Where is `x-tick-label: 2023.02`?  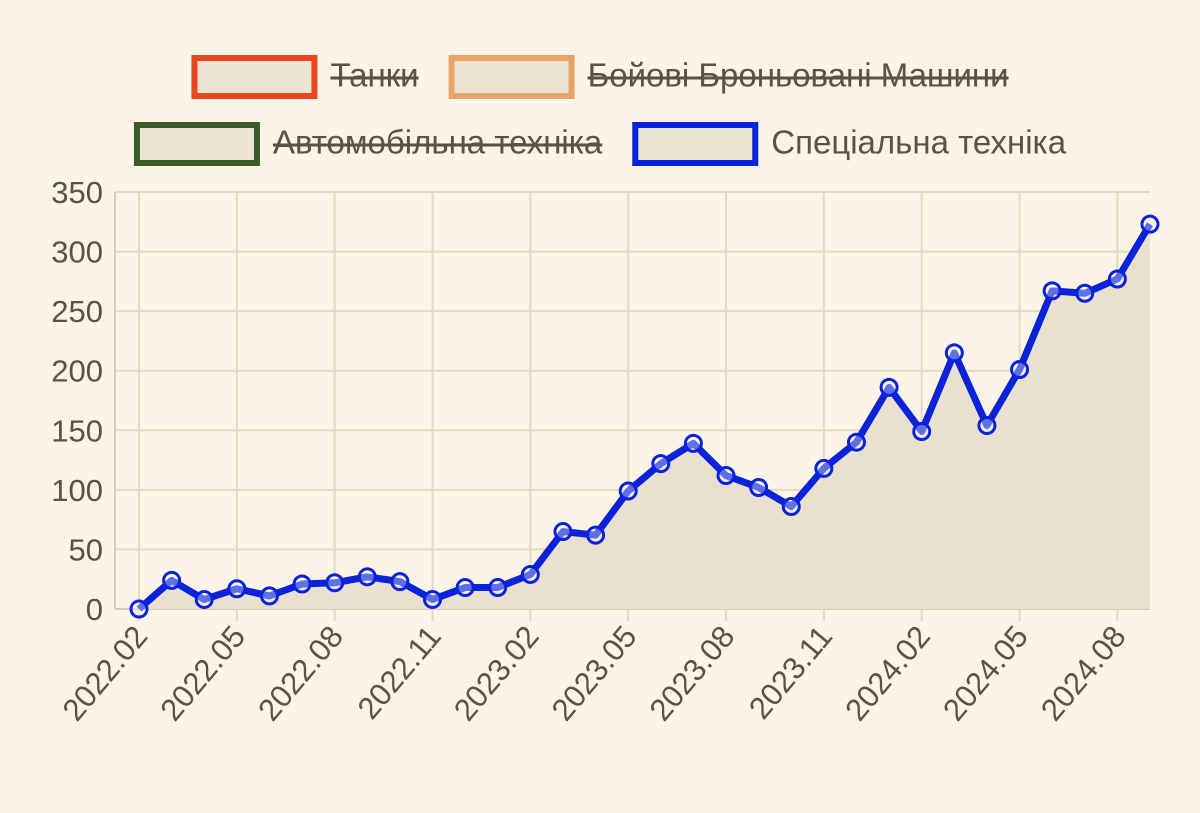
x-tick-label: 2023.02 is located at coordinates (496, 673).